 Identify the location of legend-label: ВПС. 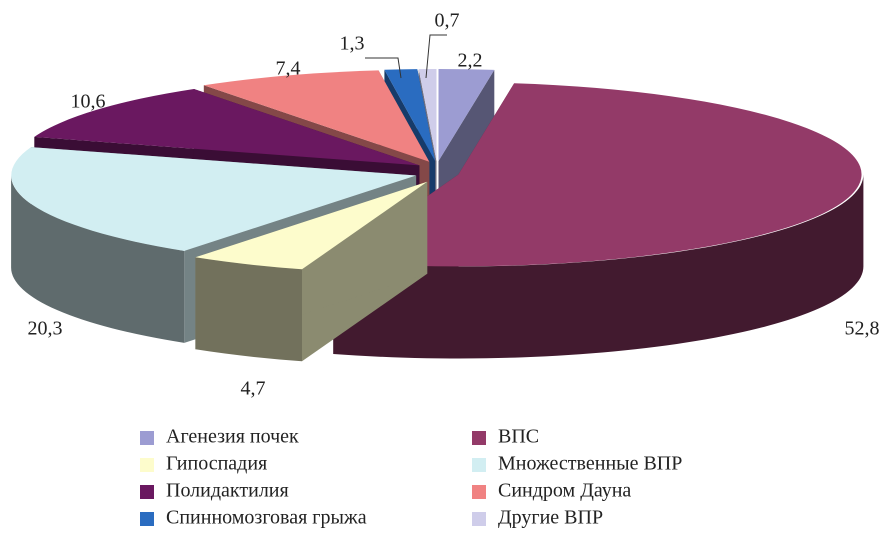
(518, 437).